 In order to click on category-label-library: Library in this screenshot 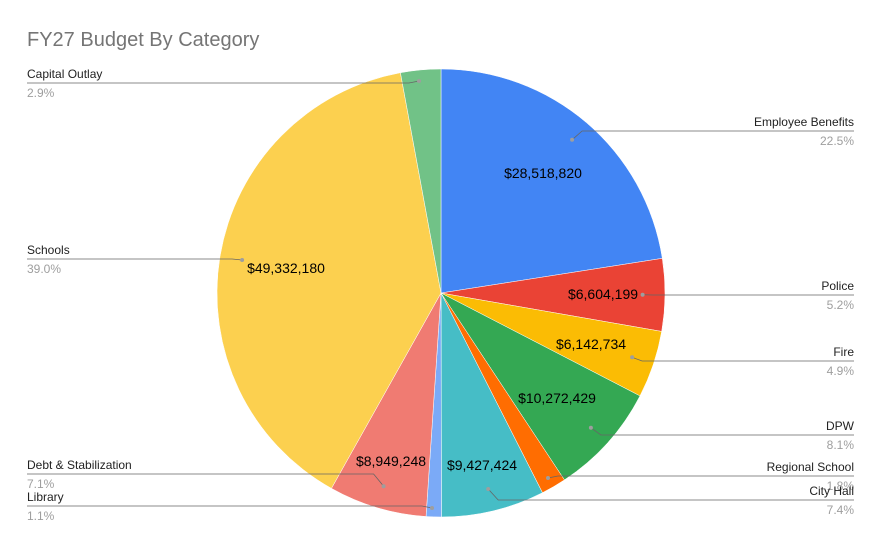, I will do `click(45, 497)`.